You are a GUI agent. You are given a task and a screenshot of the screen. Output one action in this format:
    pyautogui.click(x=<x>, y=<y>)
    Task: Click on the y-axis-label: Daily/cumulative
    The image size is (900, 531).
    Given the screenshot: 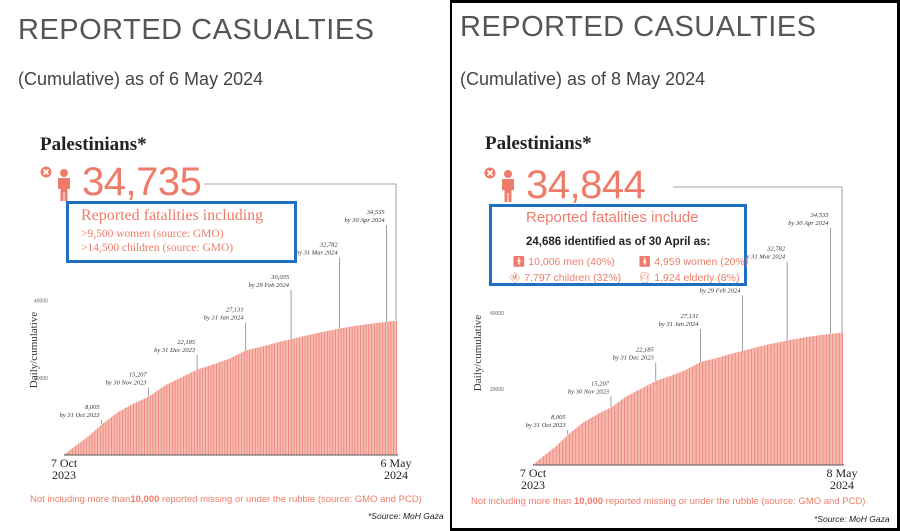 What is the action you would take?
    pyautogui.click(x=478, y=353)
    